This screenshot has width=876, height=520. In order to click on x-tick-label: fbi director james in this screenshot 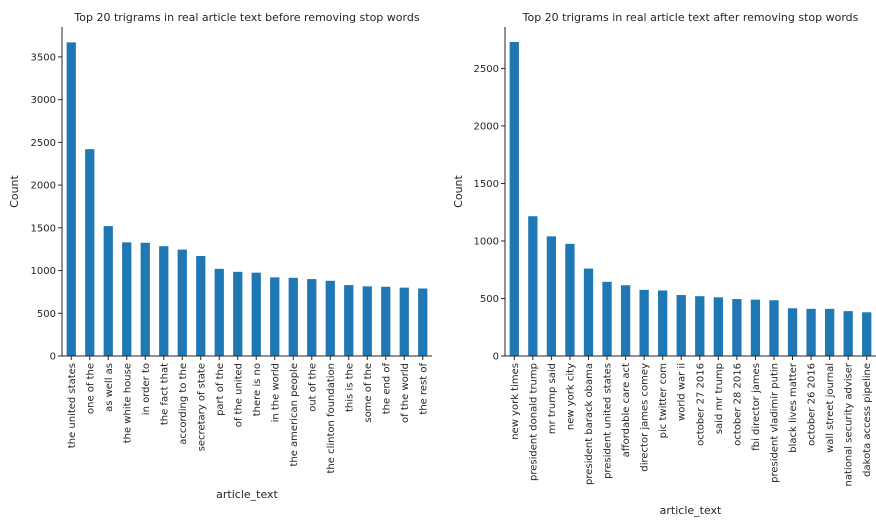, I will do `click(756, 407)`.